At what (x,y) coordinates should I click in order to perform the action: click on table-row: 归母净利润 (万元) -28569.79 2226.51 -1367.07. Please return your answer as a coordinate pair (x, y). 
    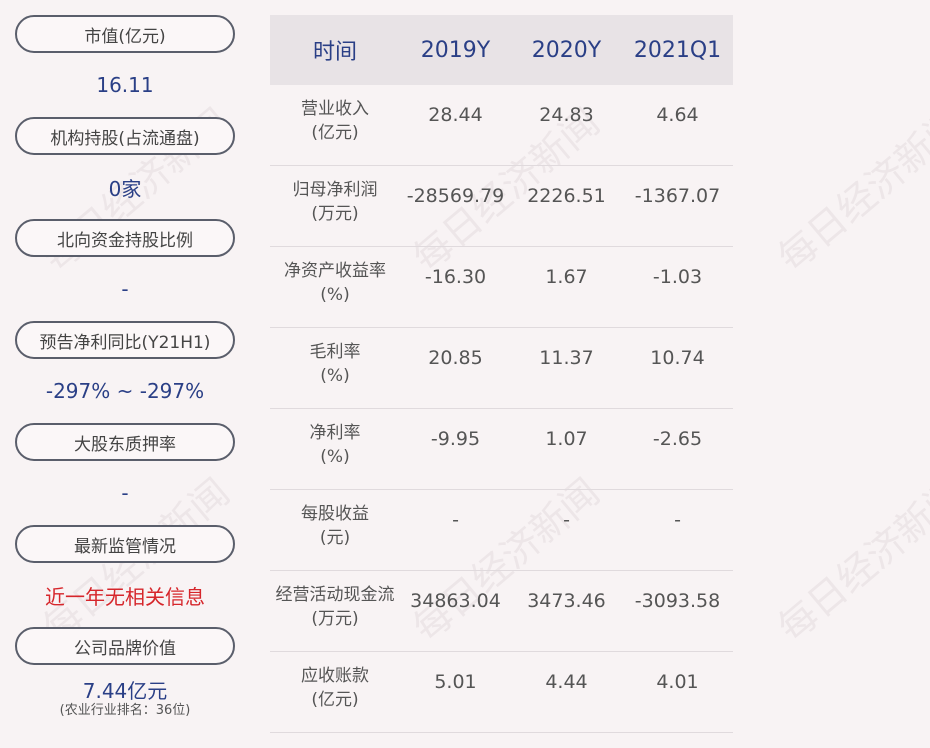
    Looking at the image, I should click on (501, 206).